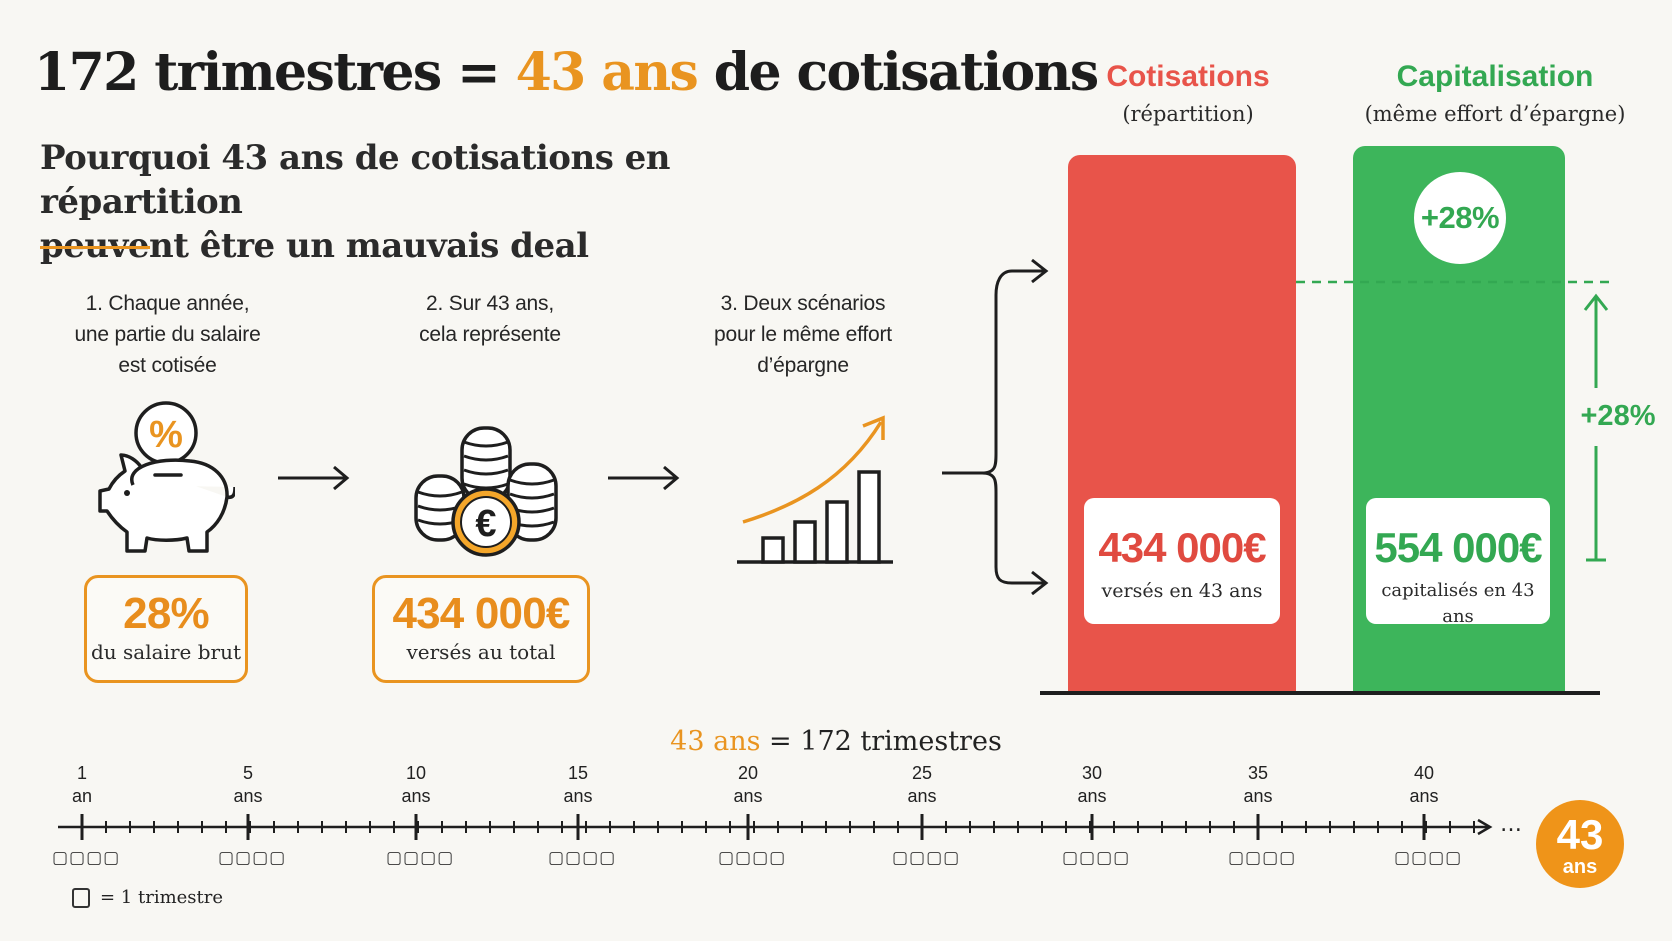 This screenshot has width=1672, height=941. Describe the element at coordinates (1458, 547) in the screenshot. I see `capitalisation-amount: 554 000€` at that location.